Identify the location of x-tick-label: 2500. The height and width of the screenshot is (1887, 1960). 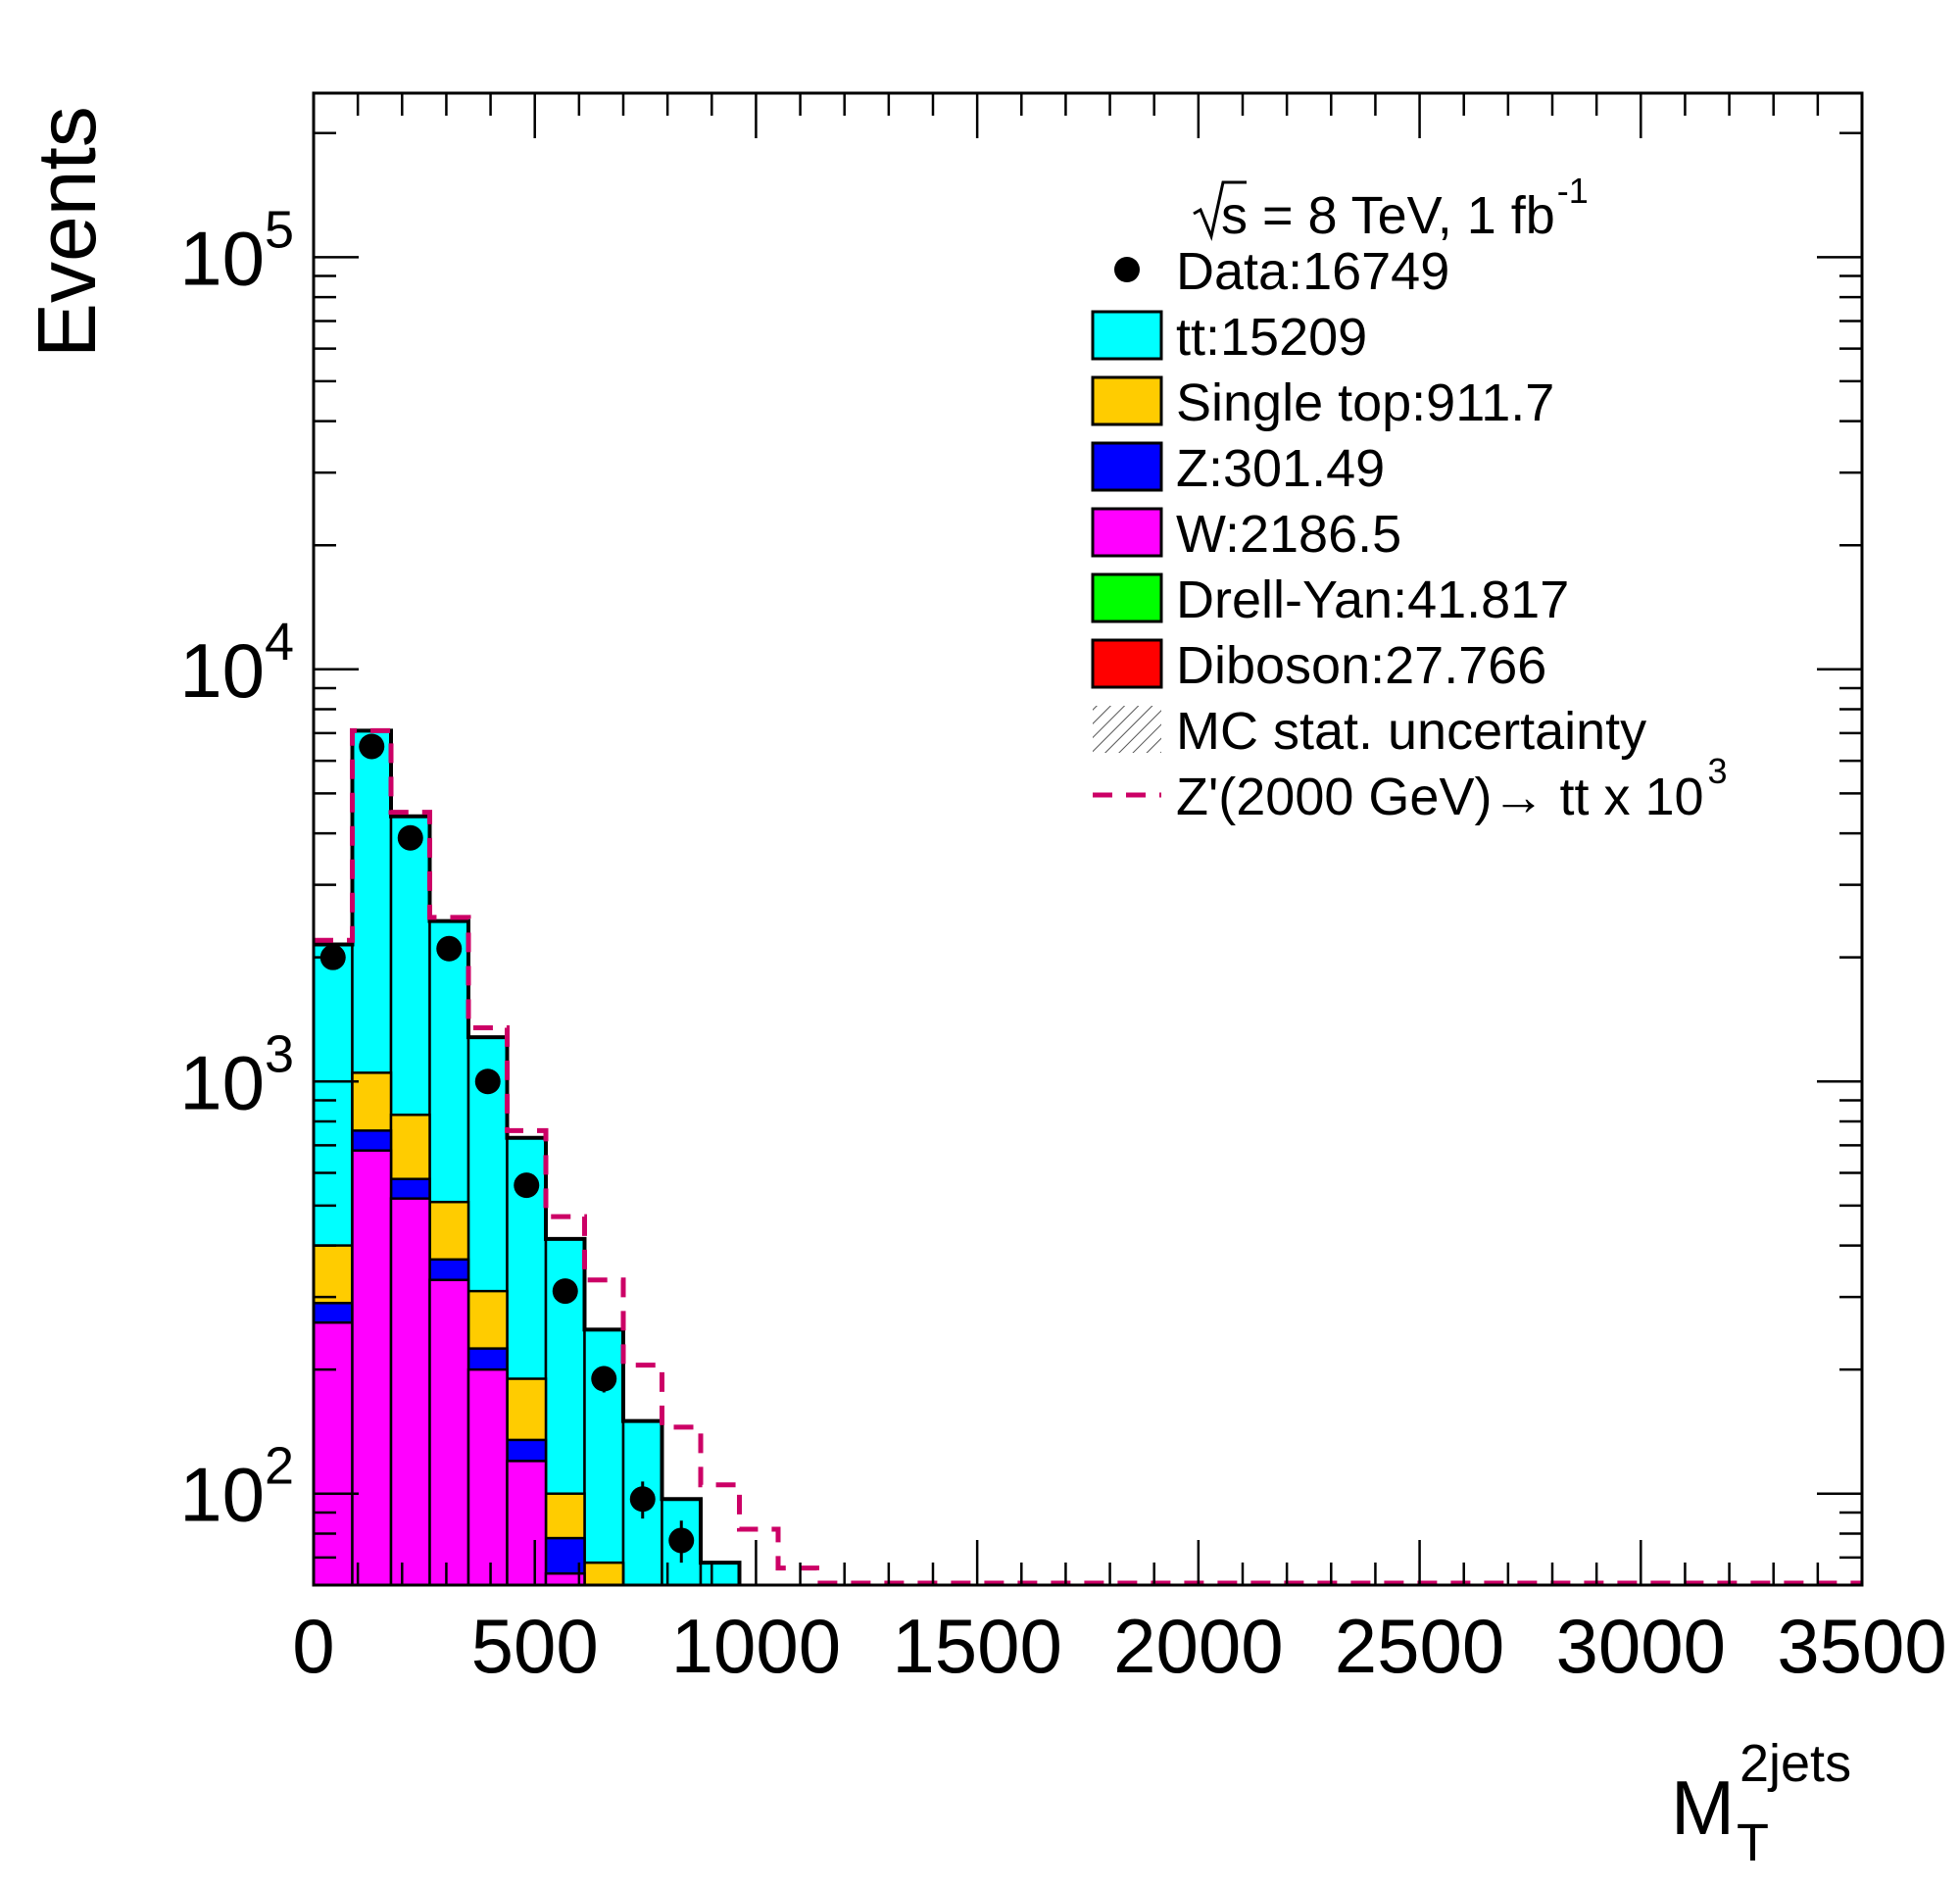
(1420, 1646).